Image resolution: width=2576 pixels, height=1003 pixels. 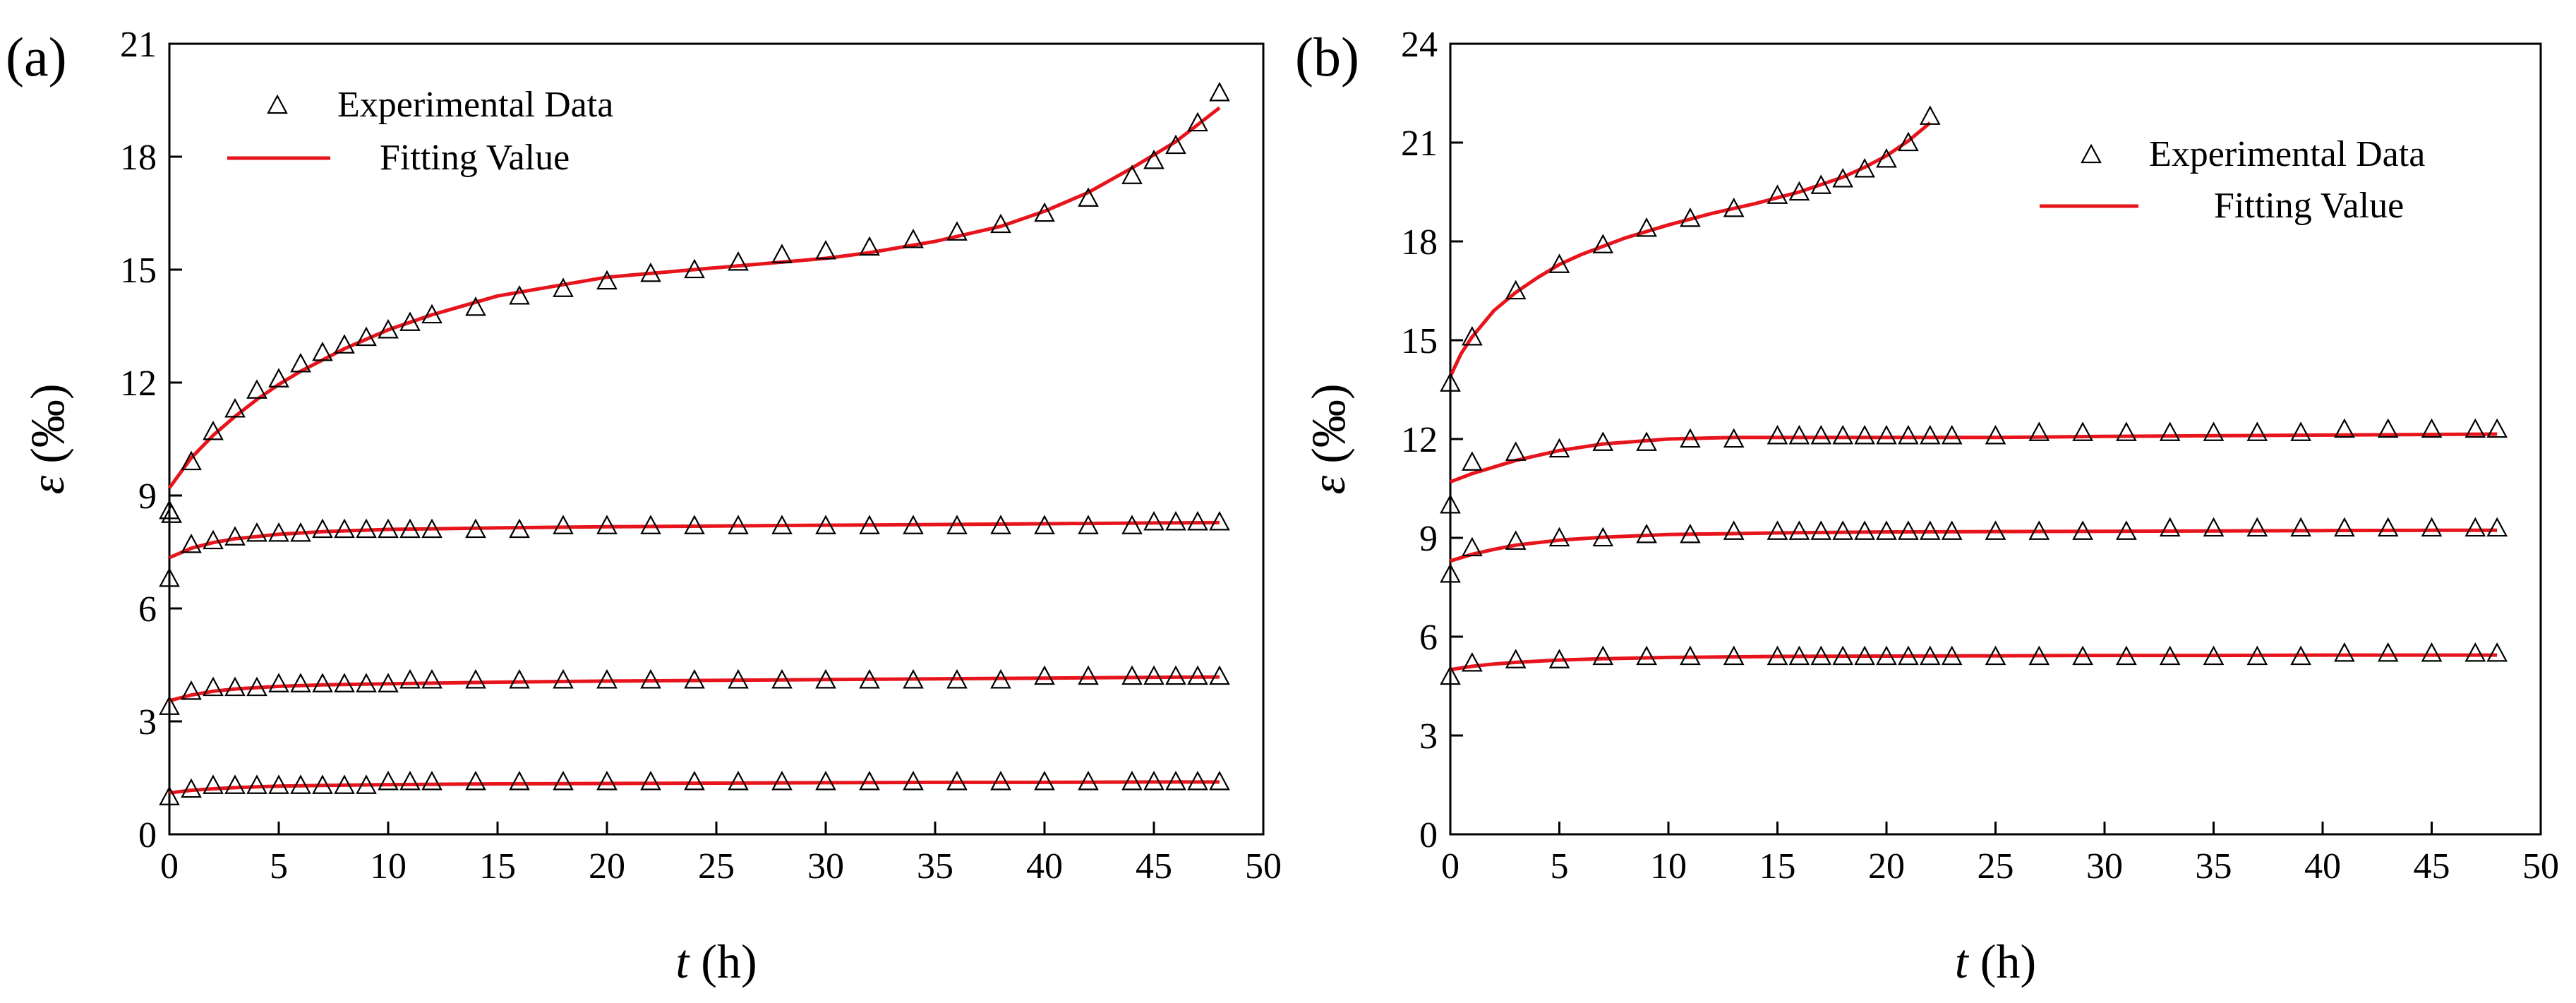 What do you see at coordinates (1996, 866) in the screenshot?
I see `panel-b-x-tick-label: 25` at bounding box center [1996, 866].